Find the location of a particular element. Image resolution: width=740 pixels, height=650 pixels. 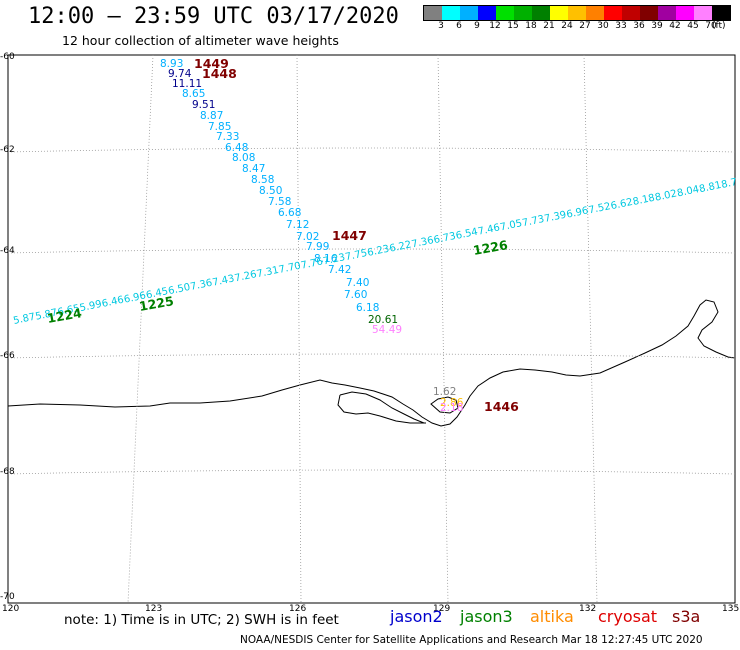

colorbar is located at coordinates (577, 13).